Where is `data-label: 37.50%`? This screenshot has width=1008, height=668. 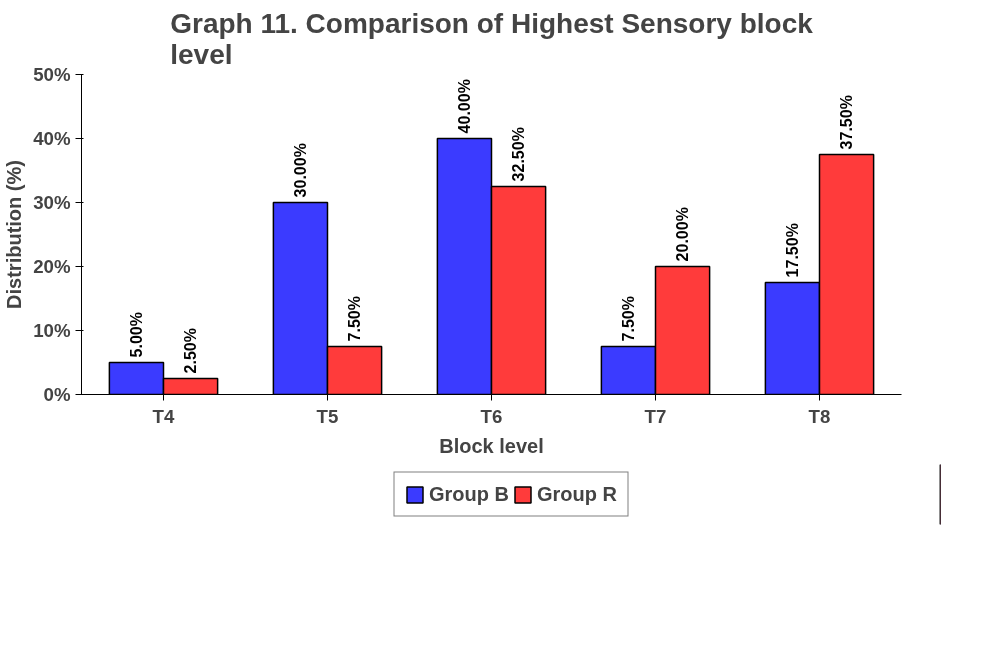 data-label: 37.50% is located at coordinates (847, 122).